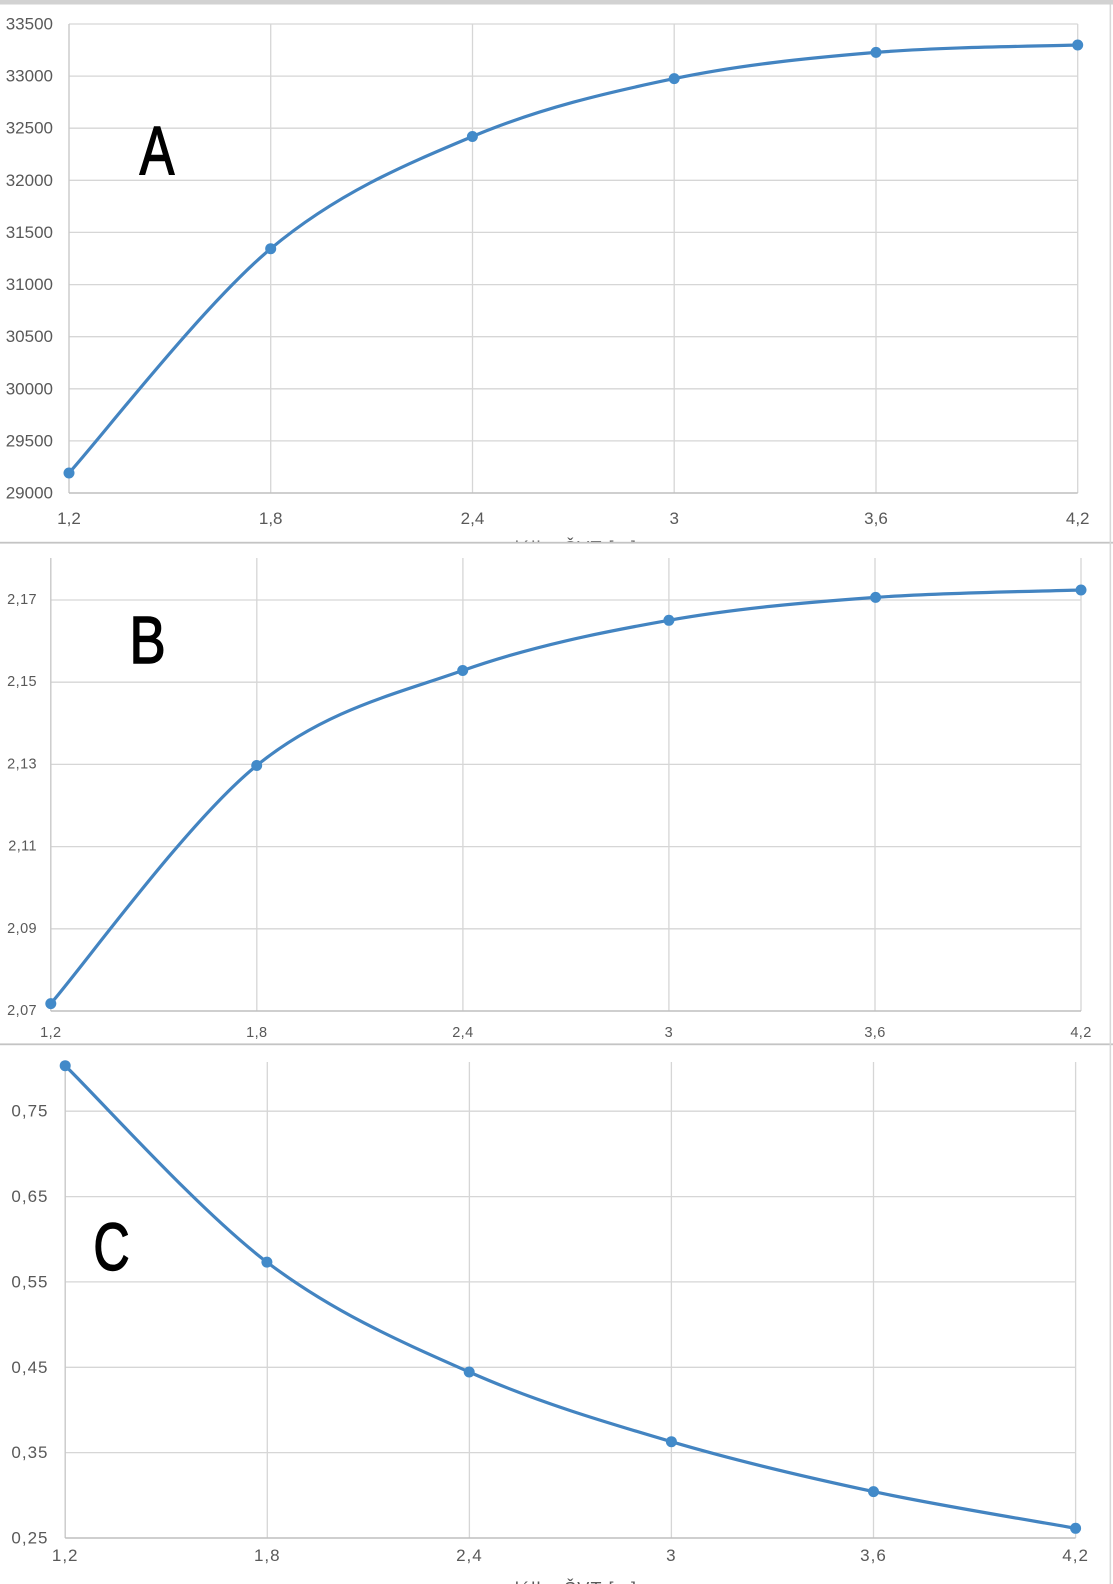 The height and width of the screenshot is (1584, 1113). I want to click on svg-text: 29000, so click(29, 493).